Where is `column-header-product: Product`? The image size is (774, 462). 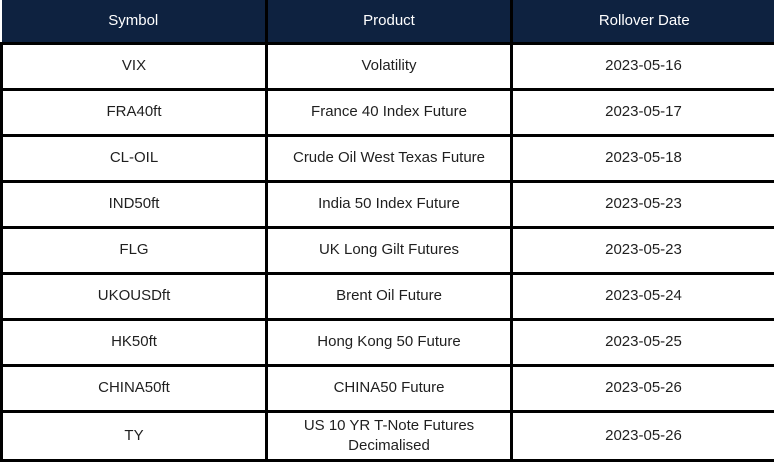
column-header-product: Product is located at coordinates (389, 22).